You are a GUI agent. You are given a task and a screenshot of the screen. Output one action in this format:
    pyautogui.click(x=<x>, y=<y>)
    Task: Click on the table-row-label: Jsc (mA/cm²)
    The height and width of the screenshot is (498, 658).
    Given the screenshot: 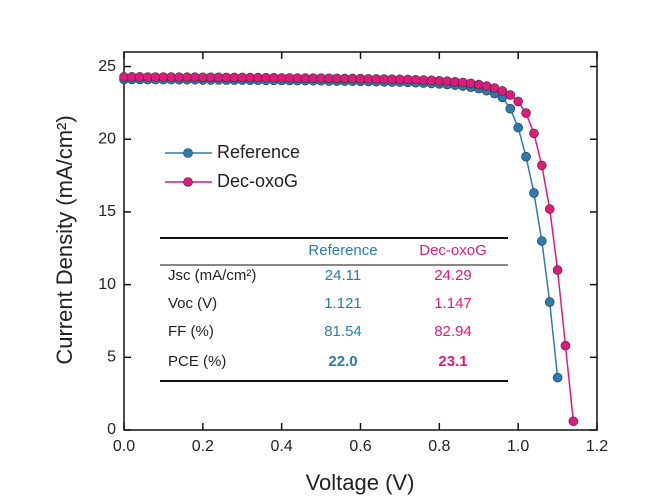 What is the action you would take?
    pyautogui.click(x=212, y=275)
    